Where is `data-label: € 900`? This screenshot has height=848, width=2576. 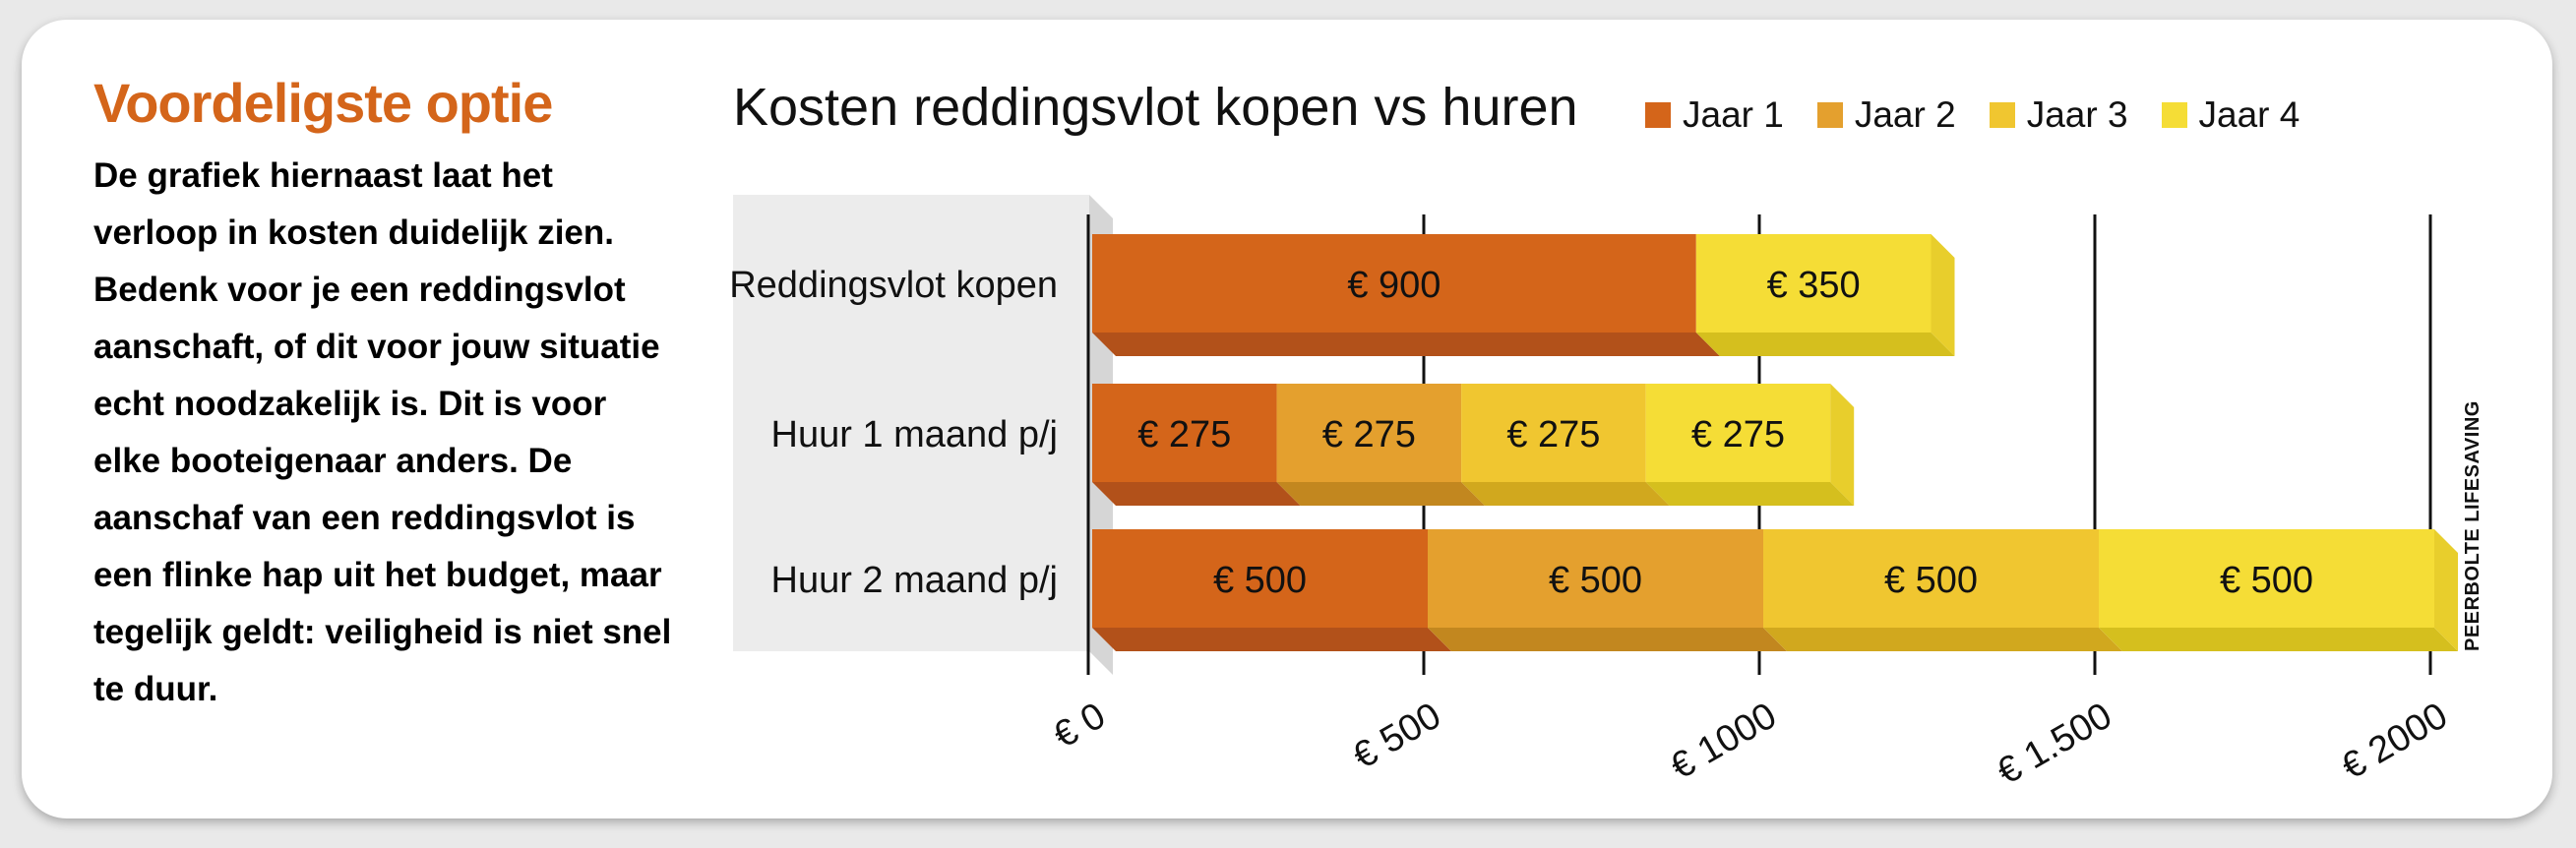
data-label: € 900 is located at coordinates (1394, 285).